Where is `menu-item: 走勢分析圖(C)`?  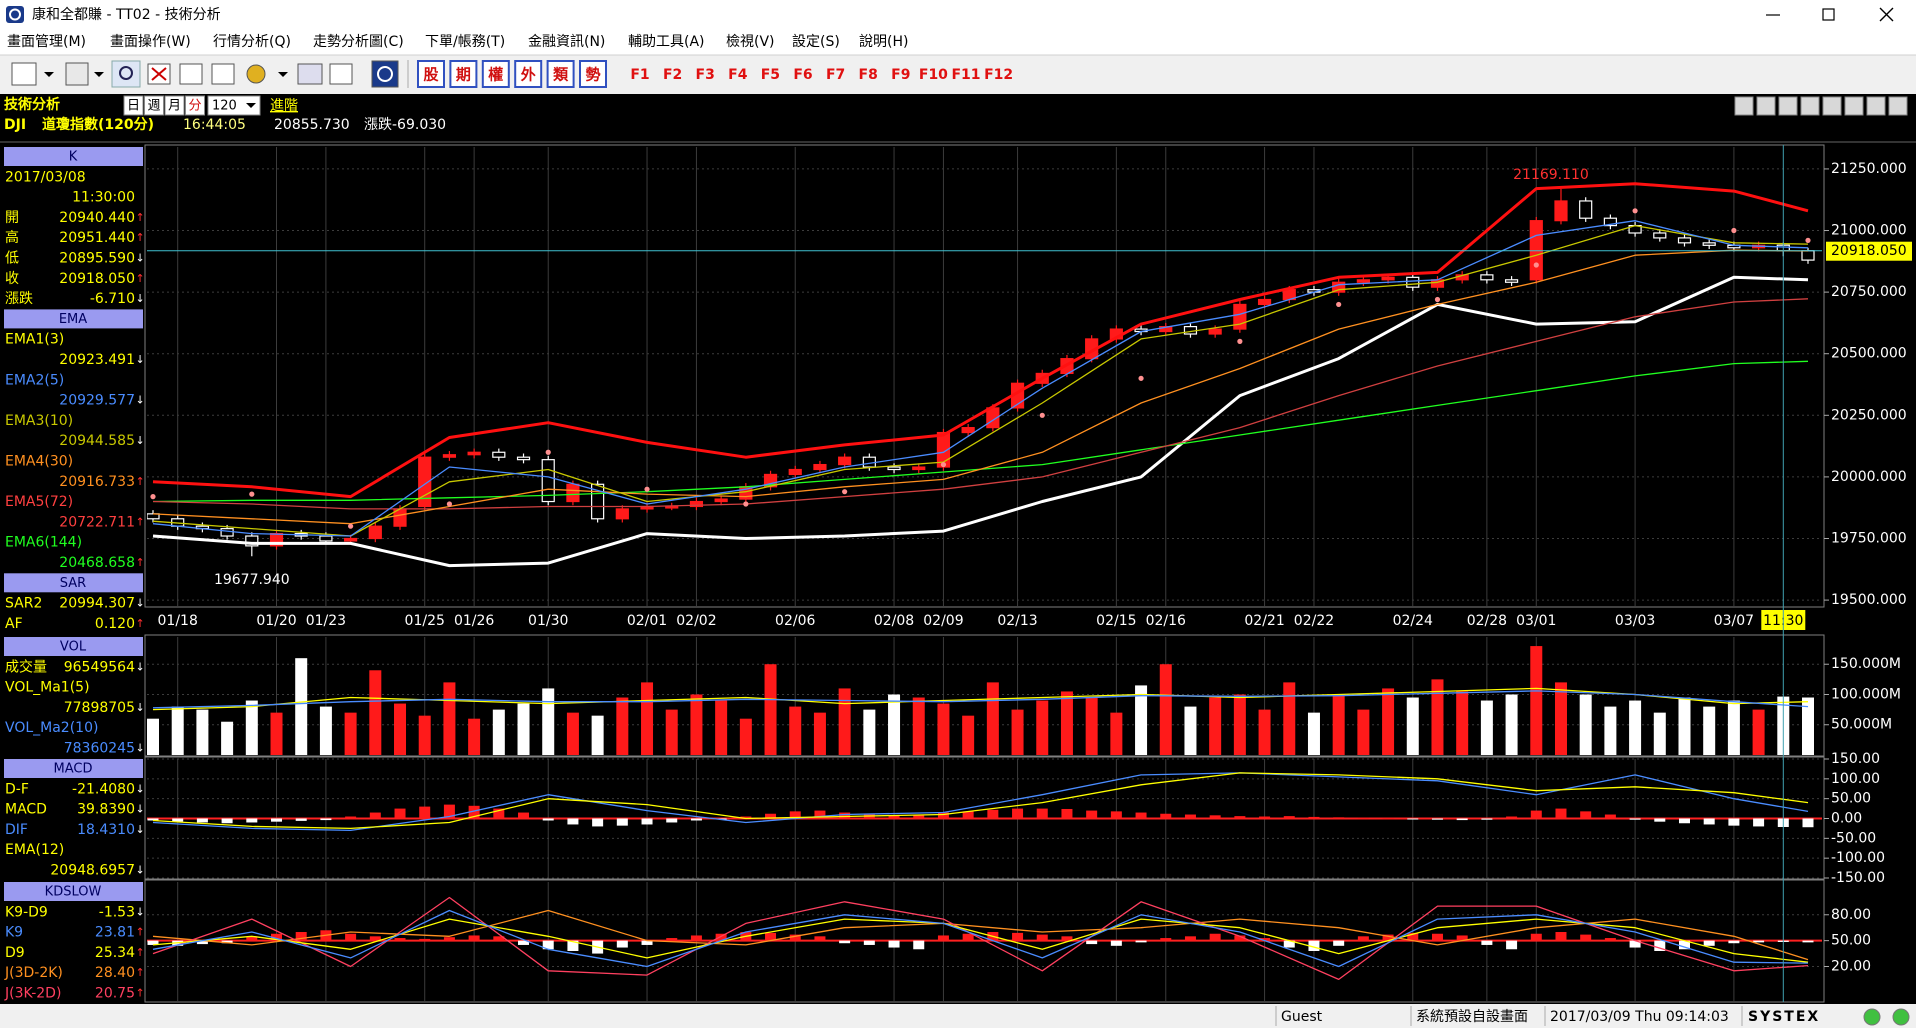
menu-item: 走勢分析圖(C) is located at coordinates (358, 42).